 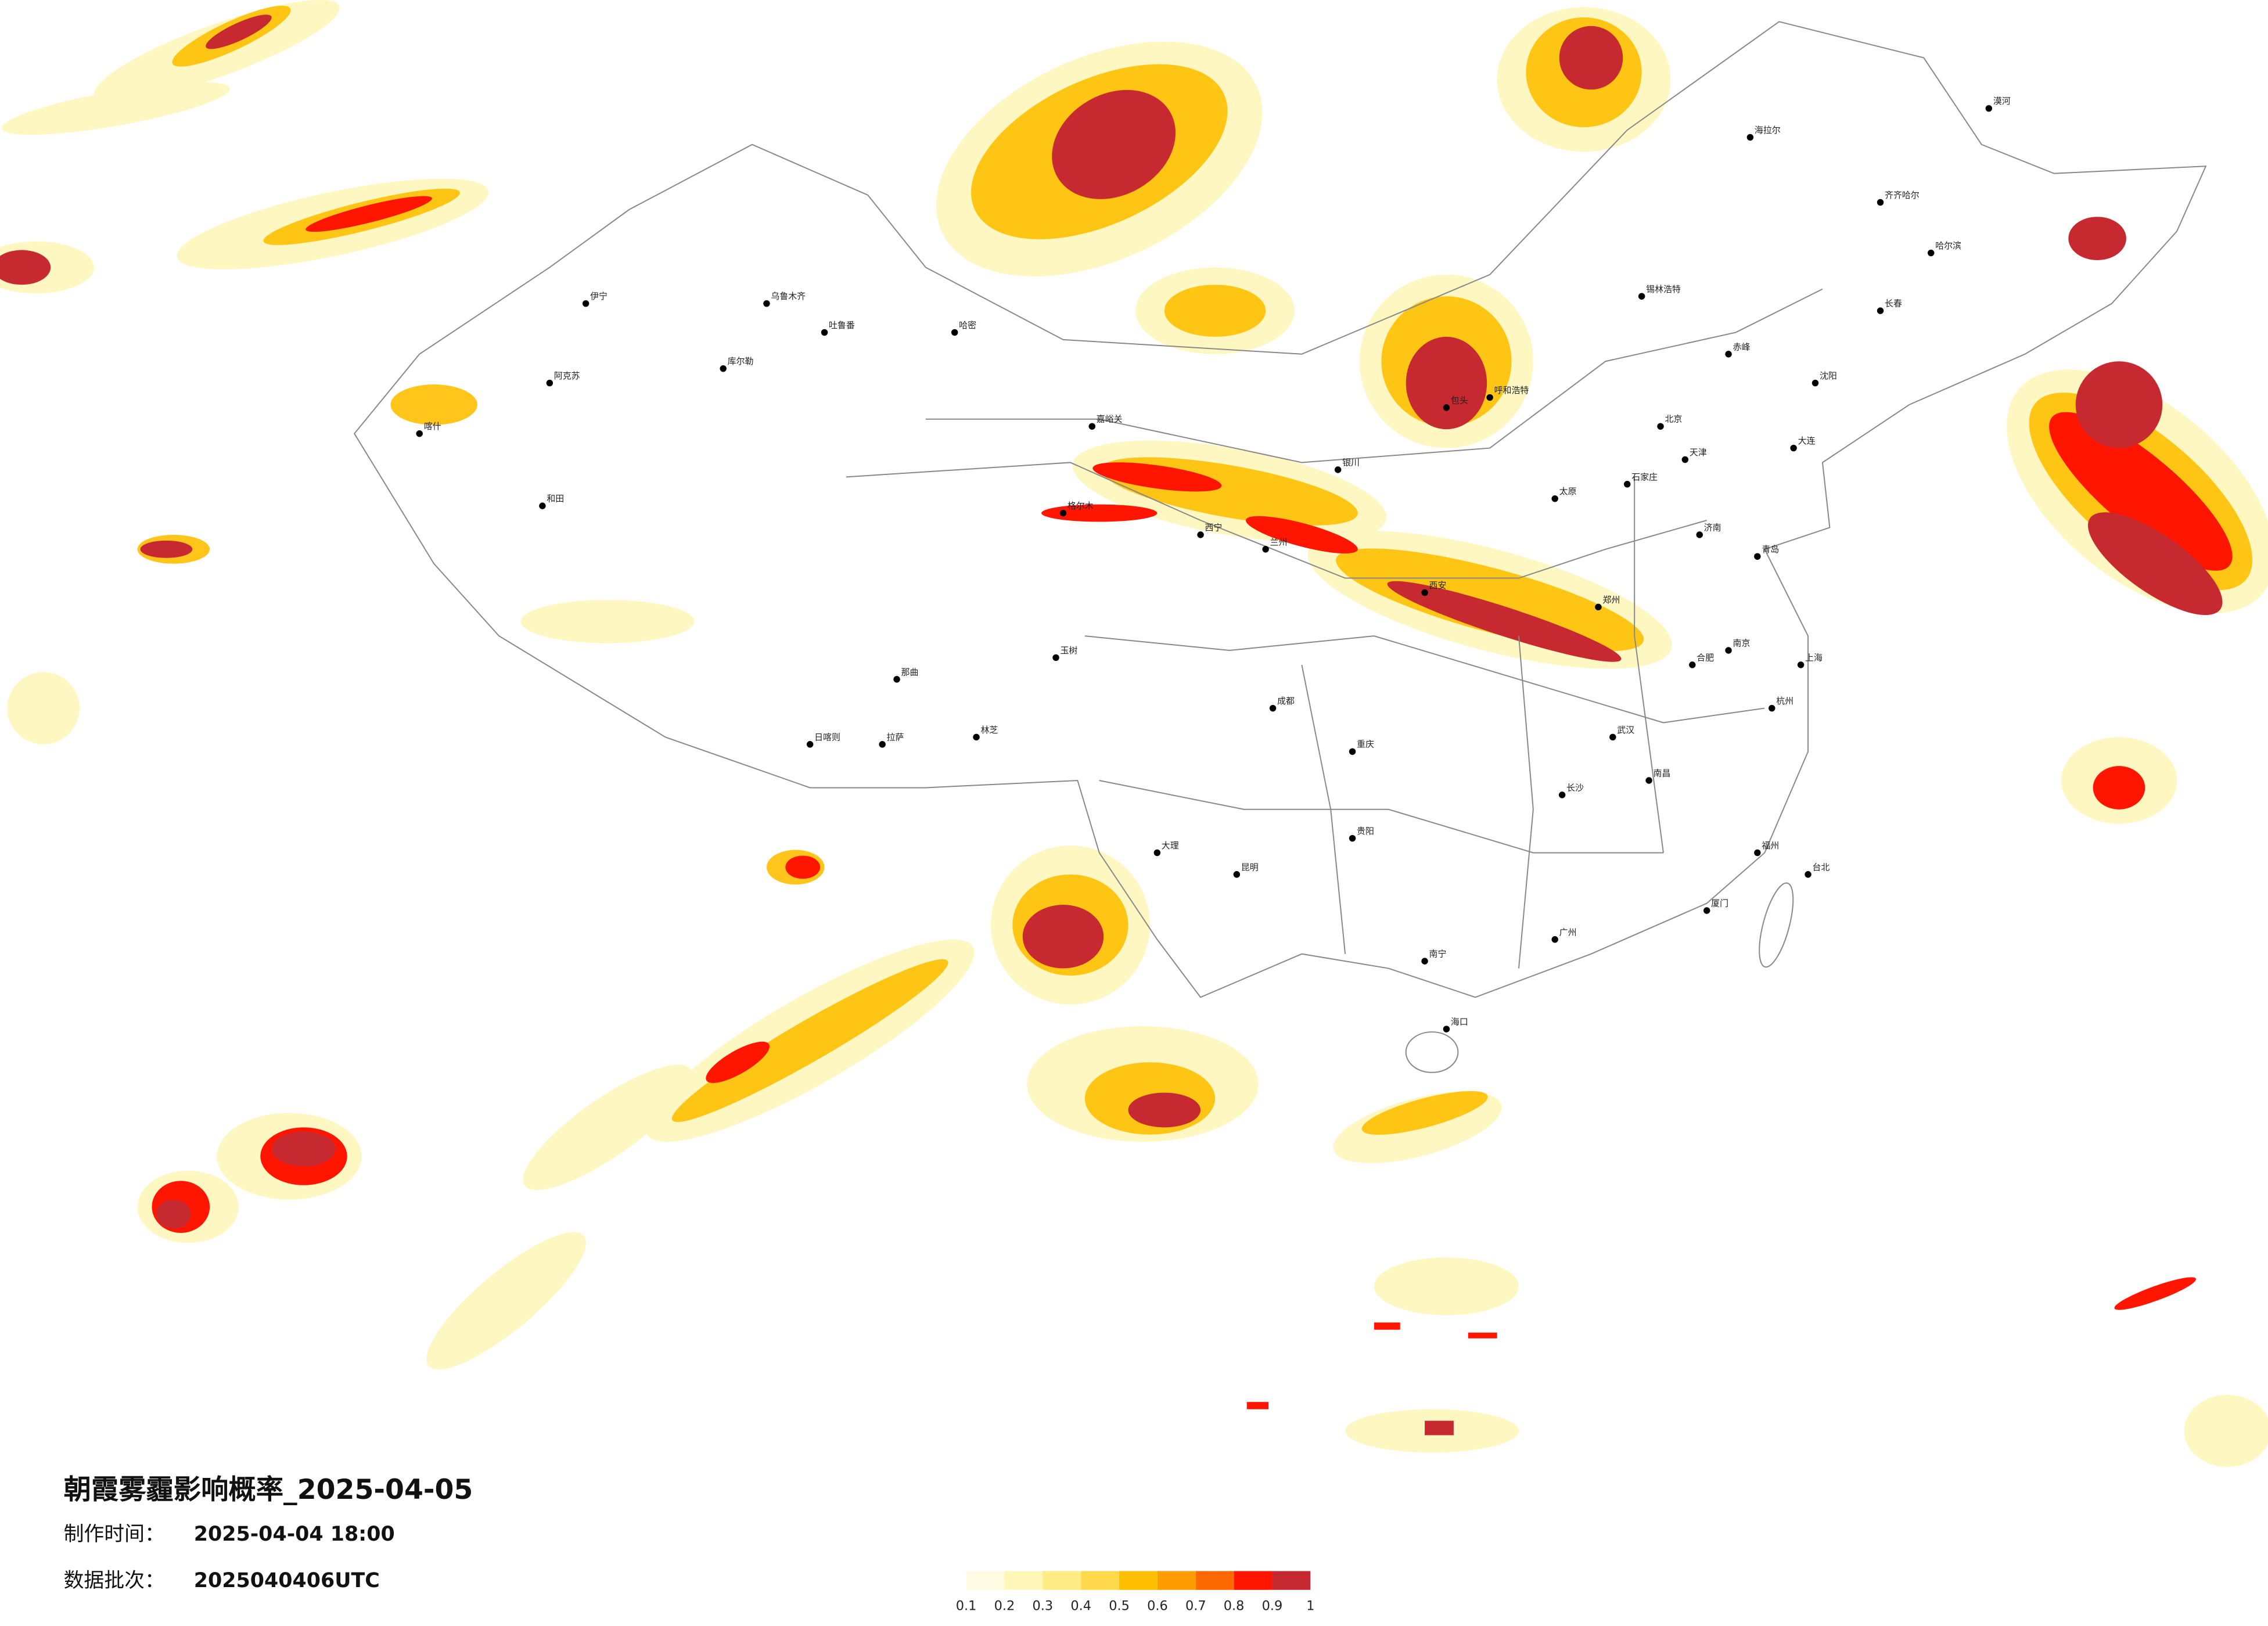 What do you see at coordinates (555, 499) in the screenshot?
I see `city-label: 和田` at bounding box center [555, 499].